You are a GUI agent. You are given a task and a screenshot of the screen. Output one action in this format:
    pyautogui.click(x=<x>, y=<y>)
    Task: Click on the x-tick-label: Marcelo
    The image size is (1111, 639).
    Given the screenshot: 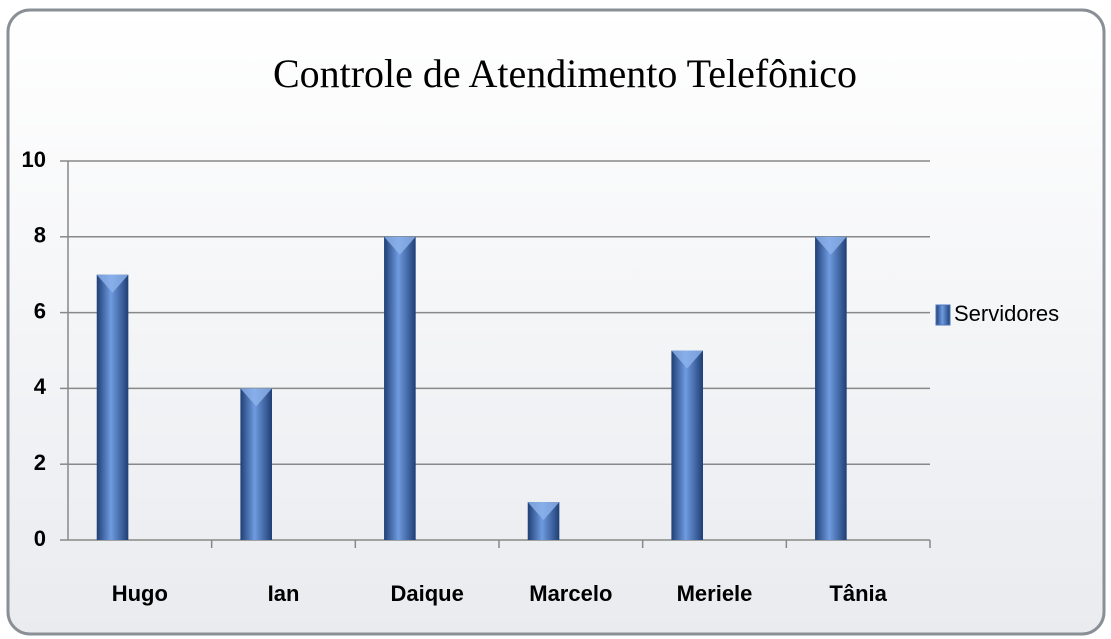 What is the action you would take?
    pyautogui.click(x=570, y=593)
    